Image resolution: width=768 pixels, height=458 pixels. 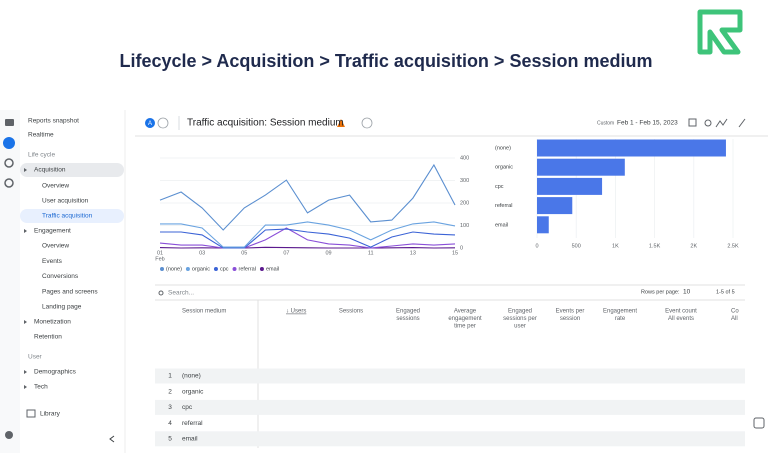 What do you see at coordinates (733, 246) in the screenshot?
I see `x-tick-label: 2.5K` at bounding box center [733, 246].